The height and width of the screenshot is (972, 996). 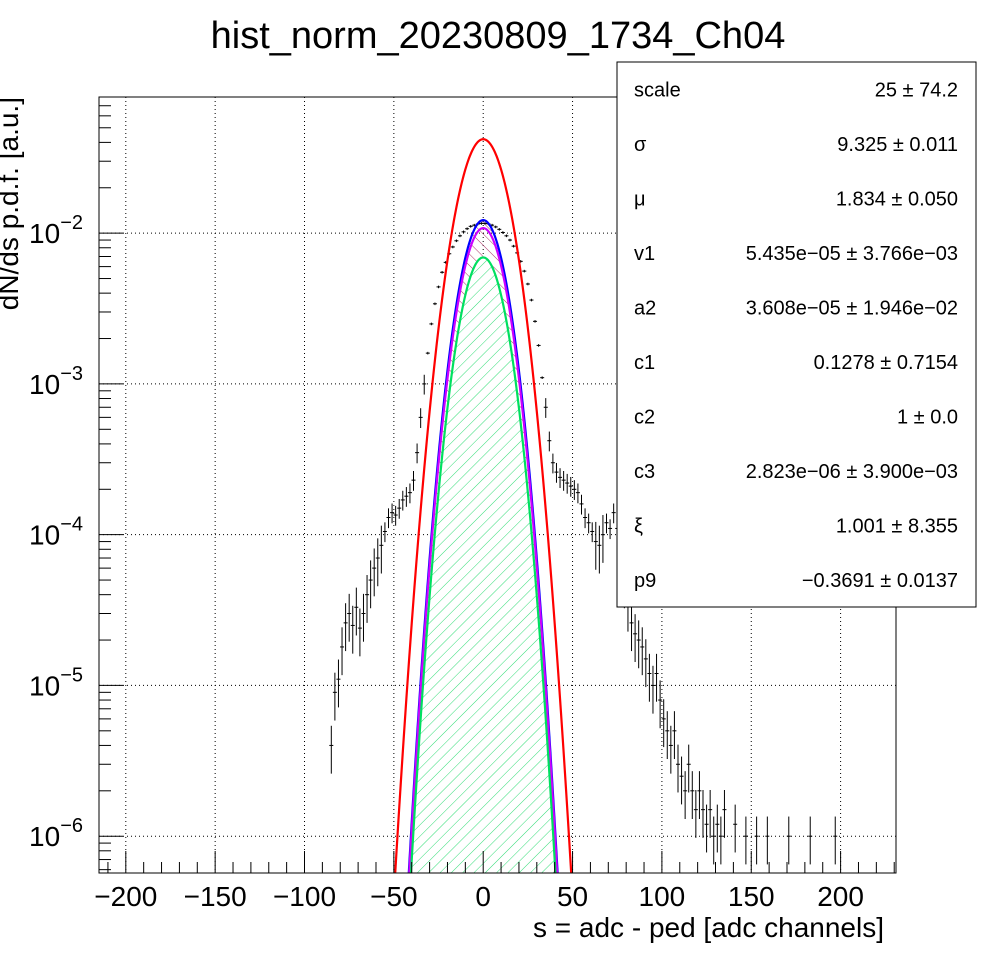 What do you see at coordinates (657, 90) in the screenshot?
I see `stats-param-name: scale` at bounding box center [657, 90].